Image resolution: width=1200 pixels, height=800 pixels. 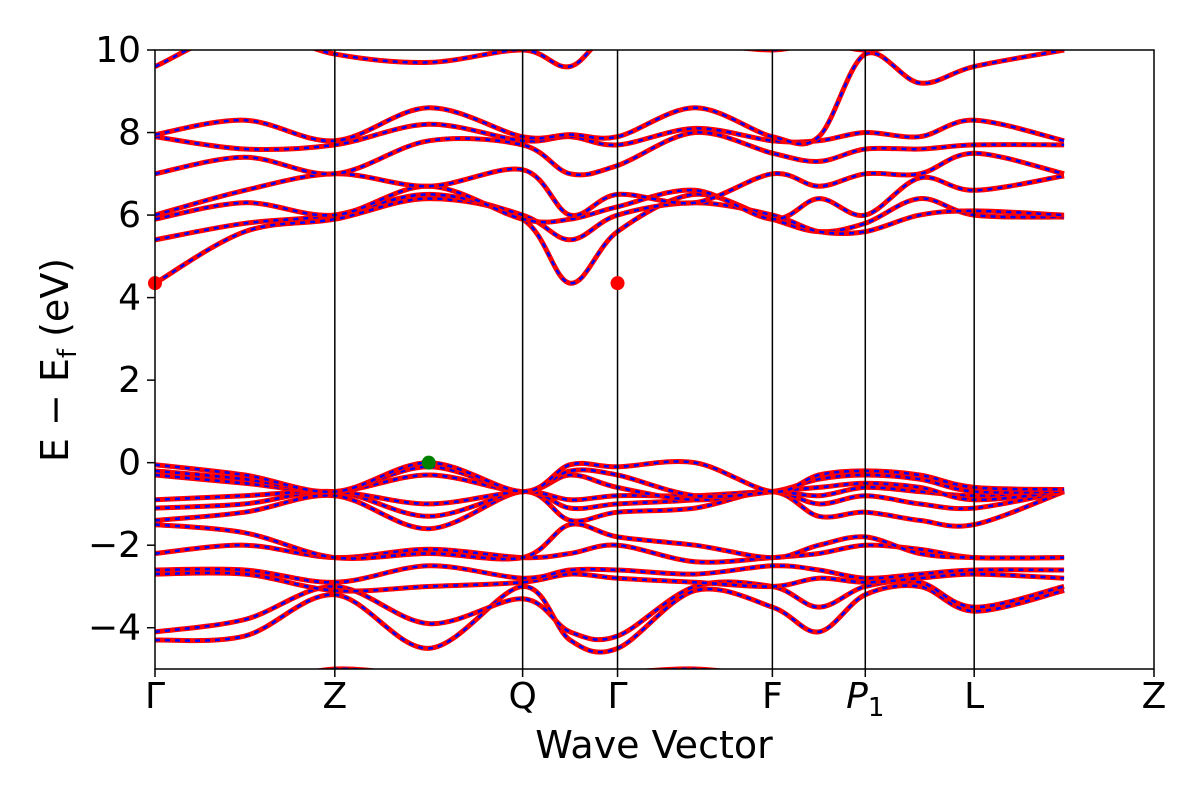 I want to click on band-0-dashed, so click(x=518, y=668).